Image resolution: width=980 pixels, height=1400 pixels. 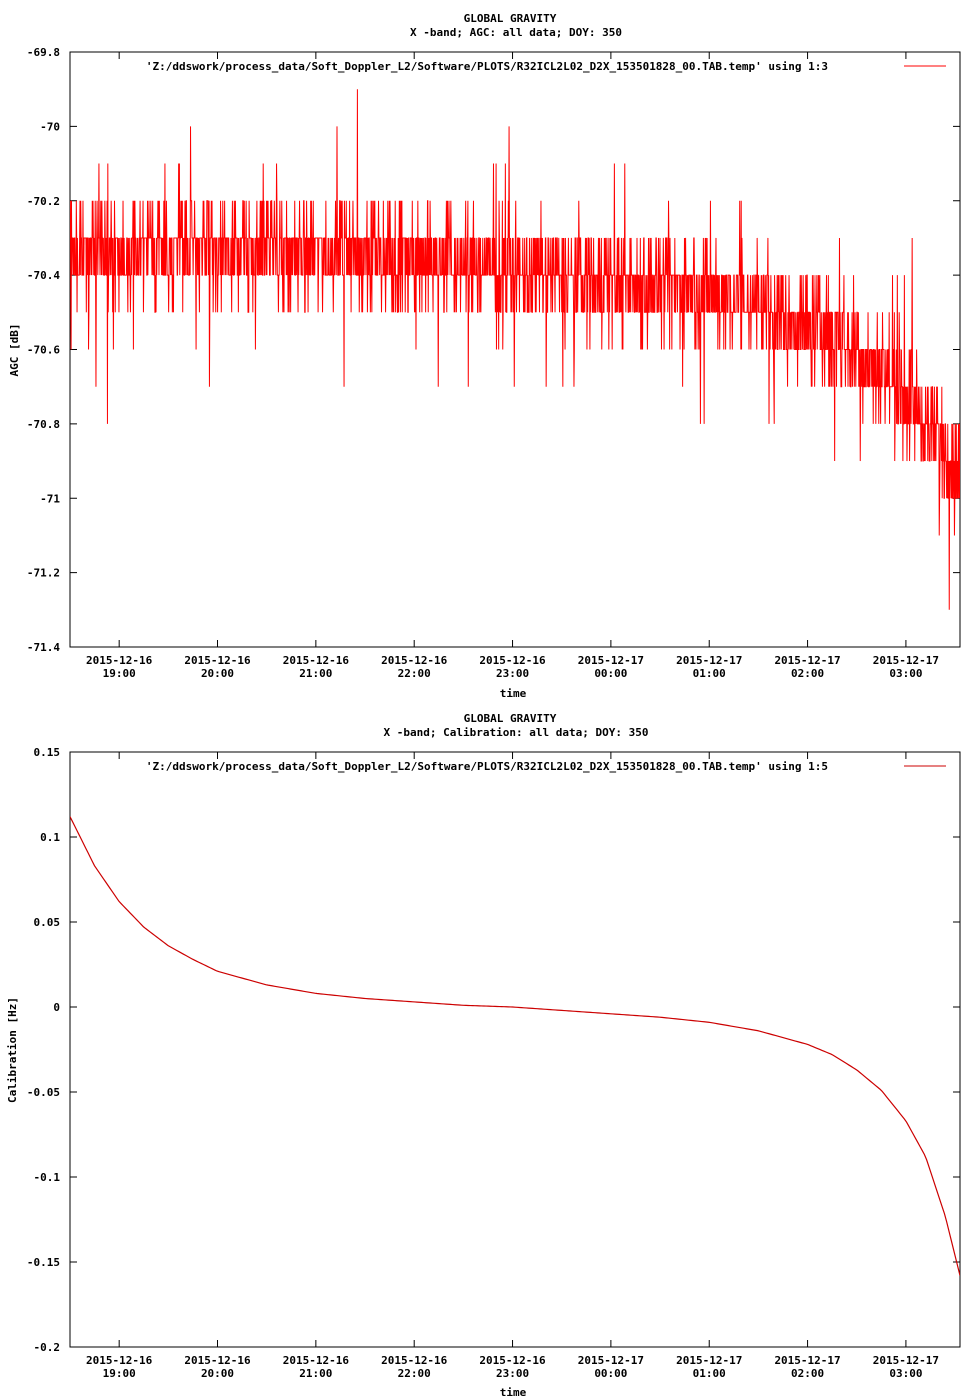 What do you see at coordinates (47, 752) in the screenshot?
I see `calibration-y-tick-label: 0.15` at bounding box center [47, 752].